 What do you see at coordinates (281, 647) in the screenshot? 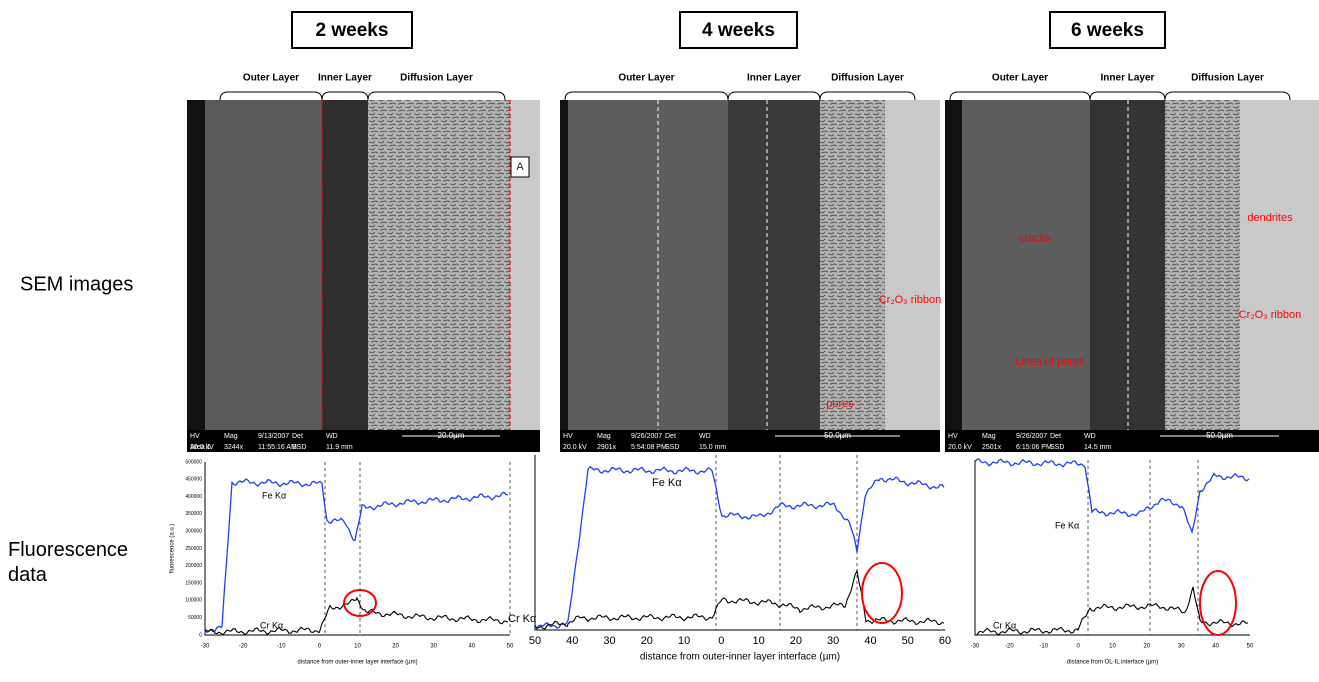
I see `x-tick-label: -10` at bounding box center [281, 647].